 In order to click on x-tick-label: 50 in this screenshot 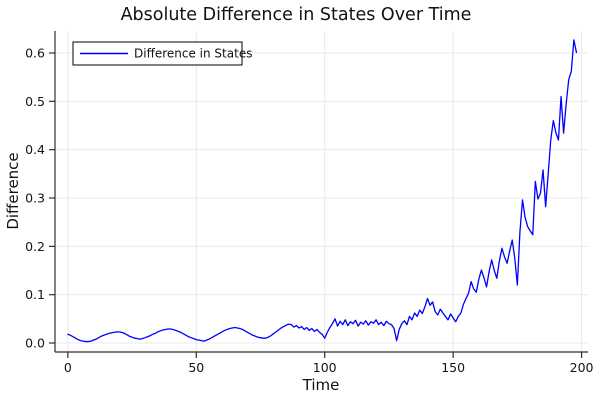, I will do `click(196, 367)`.